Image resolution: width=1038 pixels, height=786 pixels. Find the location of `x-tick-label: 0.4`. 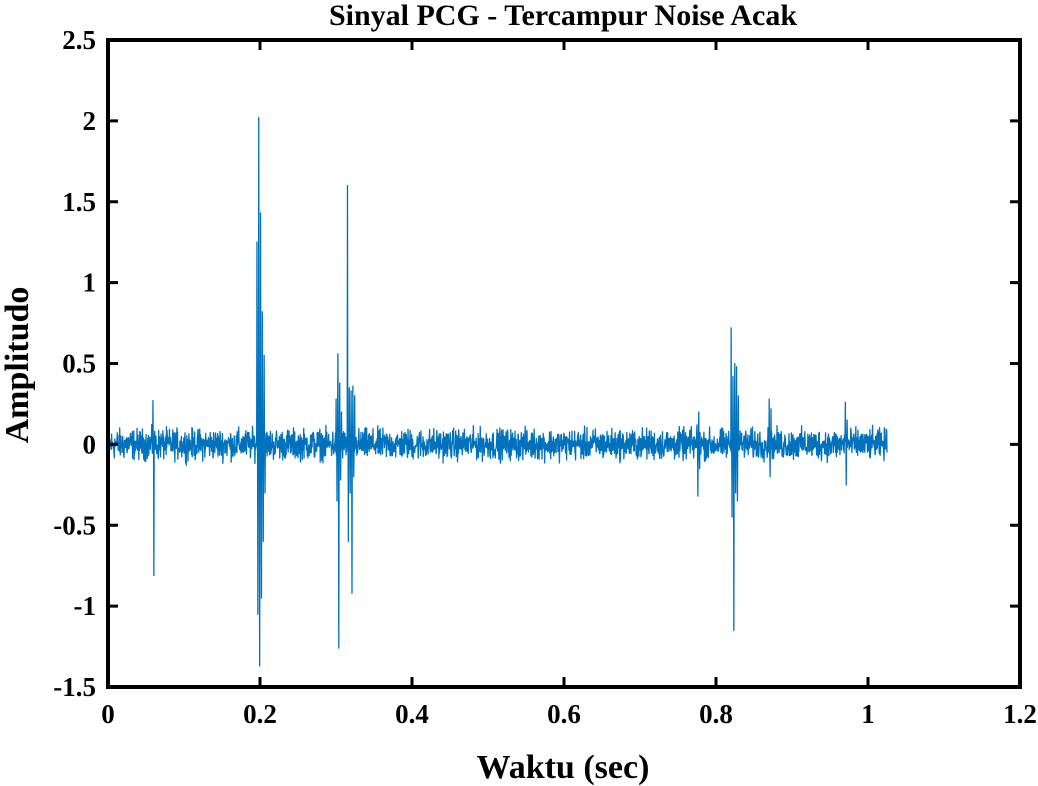

x-tick-label: 0.4 is located at coordinates (412, 714).